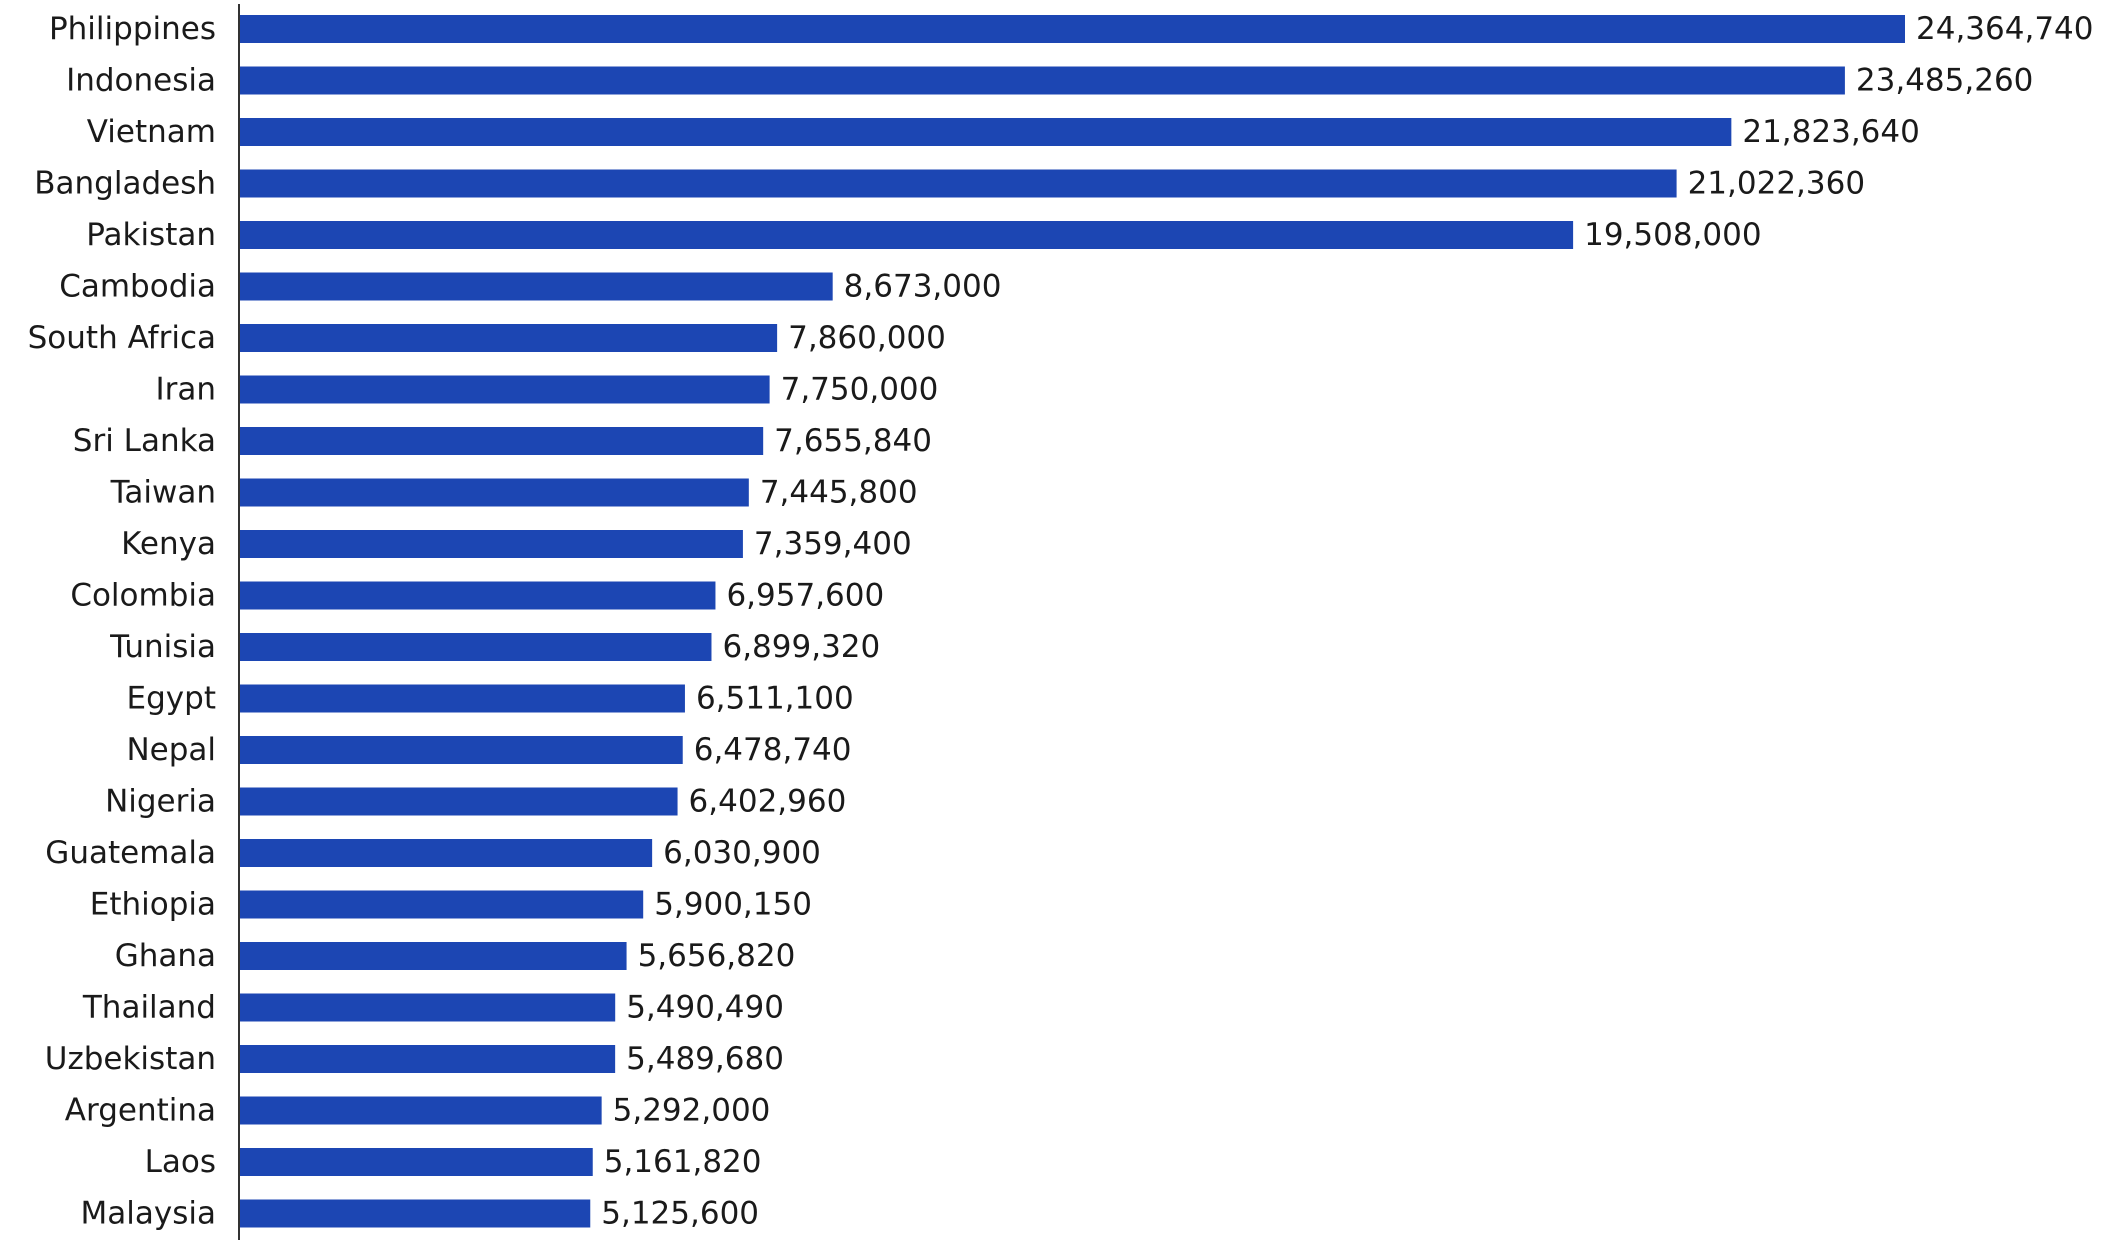  What do you see at coordinates (680, 1214) in the screenshot?
I see `value-label-malaysia: 5,125,600` at bounding box center [680, 1214].